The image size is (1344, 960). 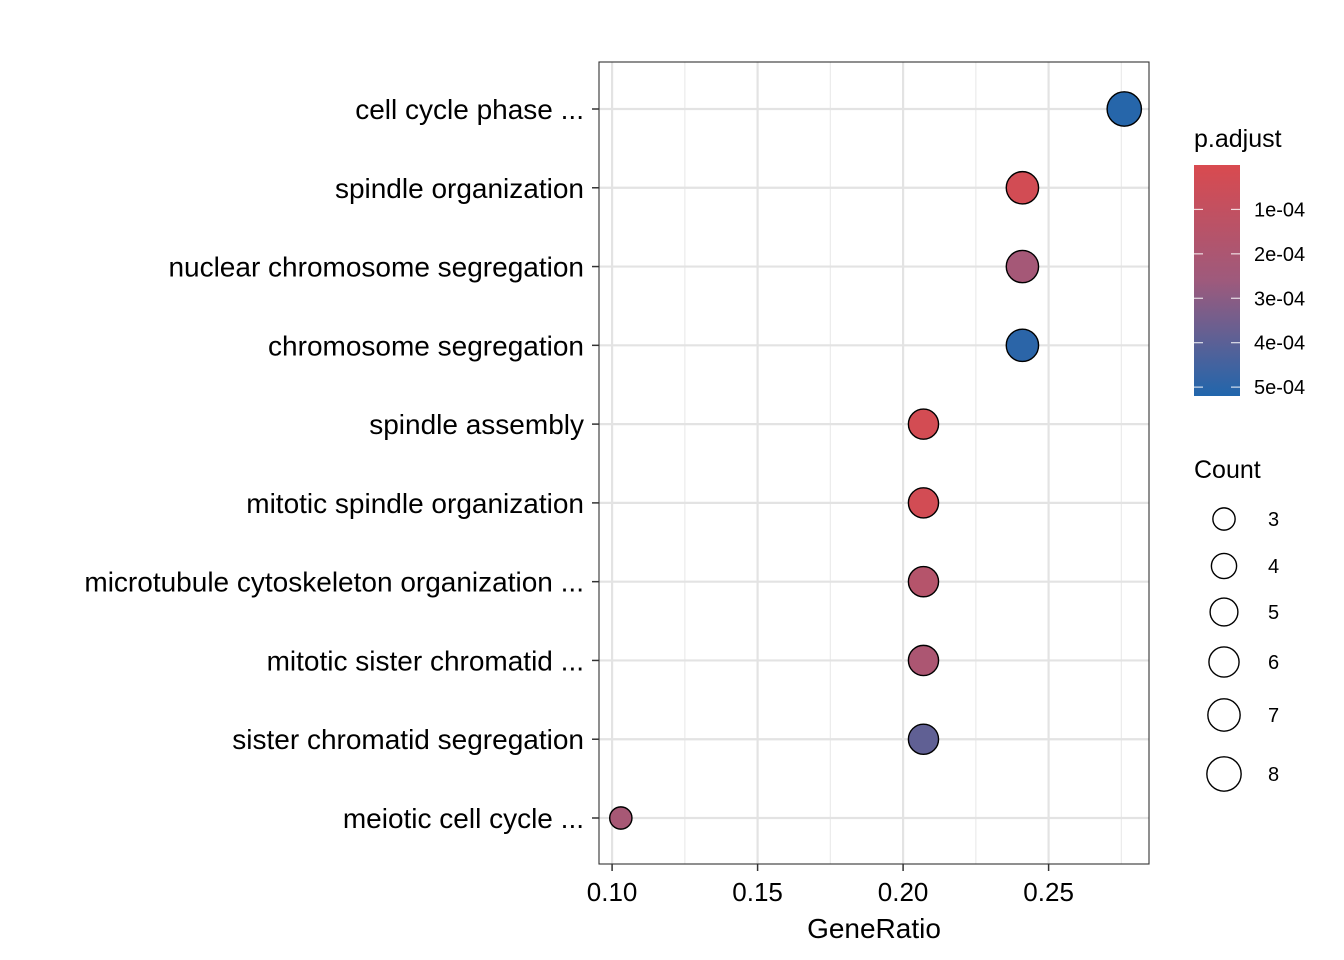 I want to click on size-legend-label: 8, so click(x=1273, y=775).